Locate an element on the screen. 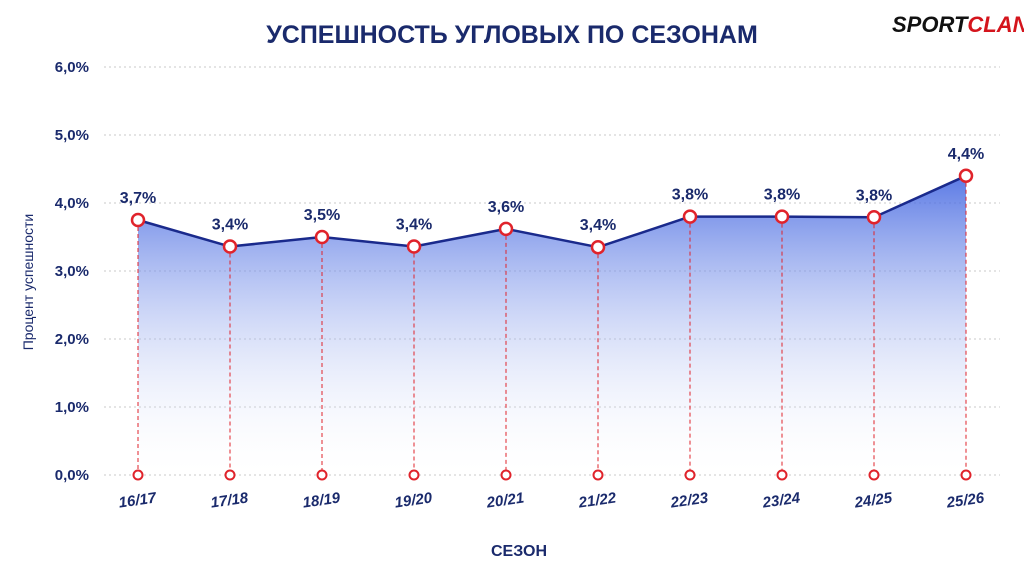 The width and height of the screenshot is (1024, 583). x-axis-label: СЕЗОН is located at coordinates (519, 551).